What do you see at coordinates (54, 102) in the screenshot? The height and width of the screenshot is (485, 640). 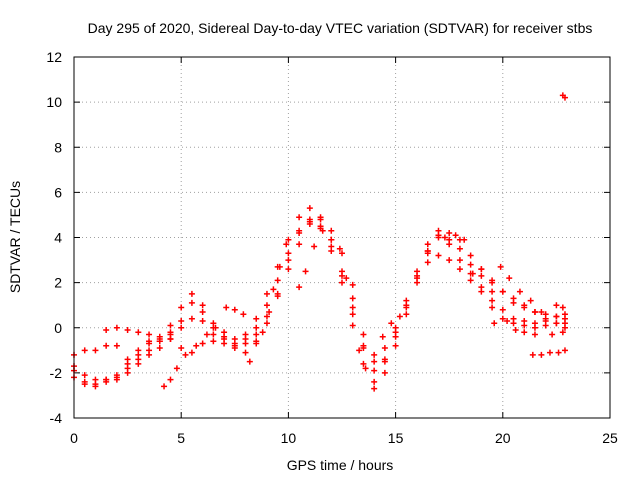 I see `y-tick-label: 10` at bounding box center [54, 102].